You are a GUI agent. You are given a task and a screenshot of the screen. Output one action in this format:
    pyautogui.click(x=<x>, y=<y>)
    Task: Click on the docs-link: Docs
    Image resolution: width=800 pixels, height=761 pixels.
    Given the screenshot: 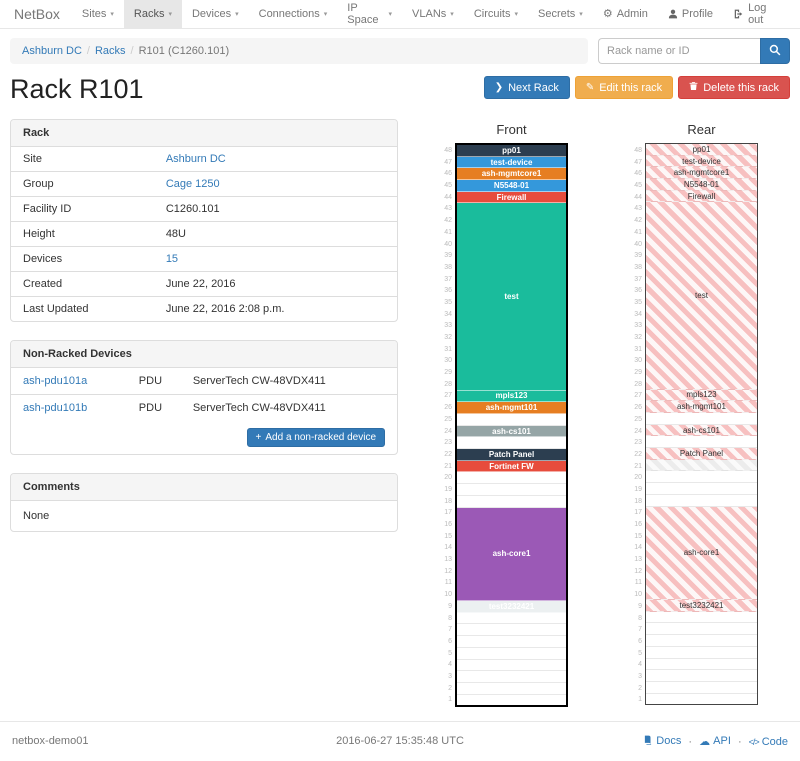 What is the action you would take?
    pyautogui.click(x=662, y=741)
    